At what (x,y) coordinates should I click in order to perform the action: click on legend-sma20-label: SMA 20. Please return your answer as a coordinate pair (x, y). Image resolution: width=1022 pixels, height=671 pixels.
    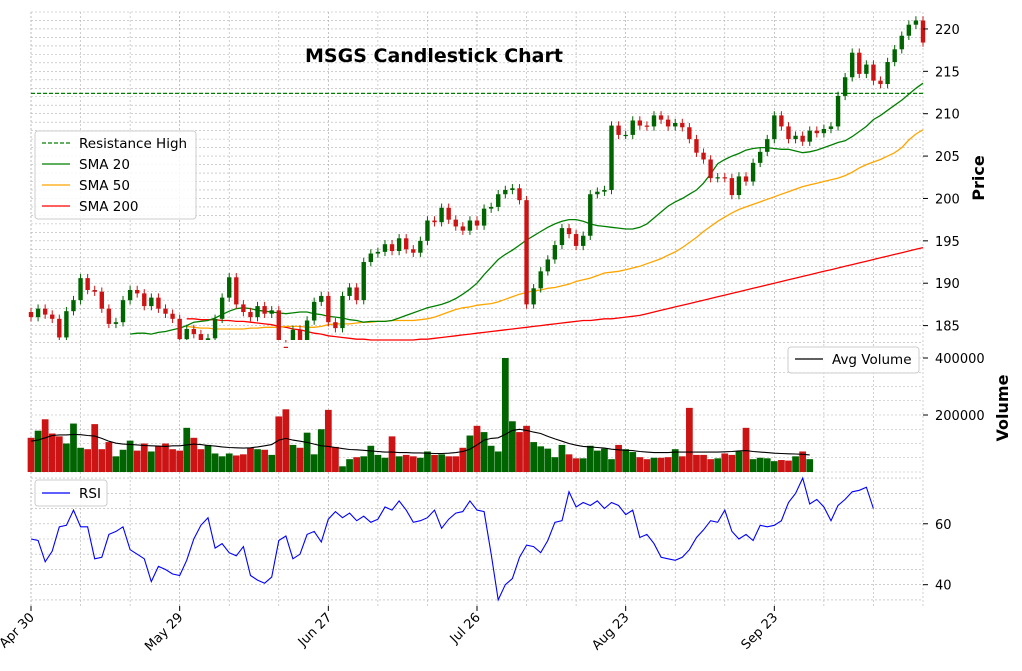
    Looking at the image, I should click on (104, 165).